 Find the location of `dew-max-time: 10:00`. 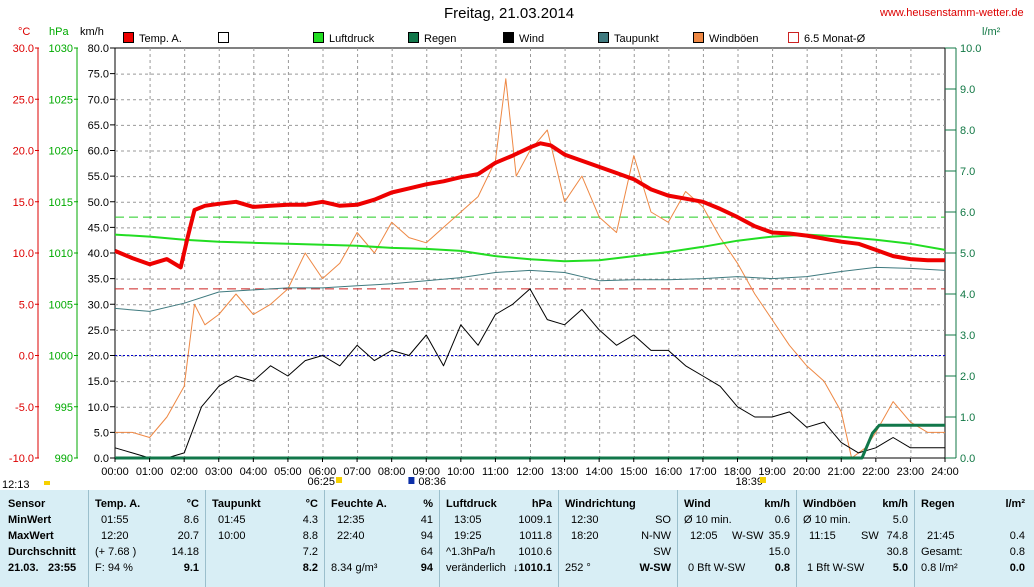

dew-max-time: 10:00 is located at coordinates (232, 536).